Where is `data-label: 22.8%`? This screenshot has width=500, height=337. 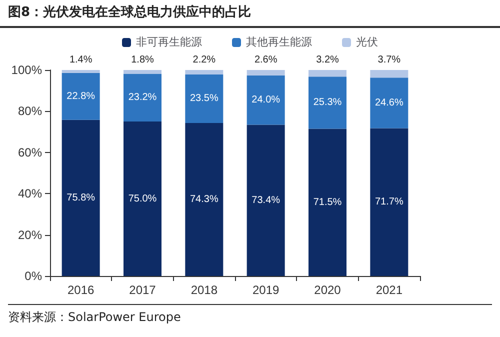
data-label: 22.8% is located at coordinates (81, 96).